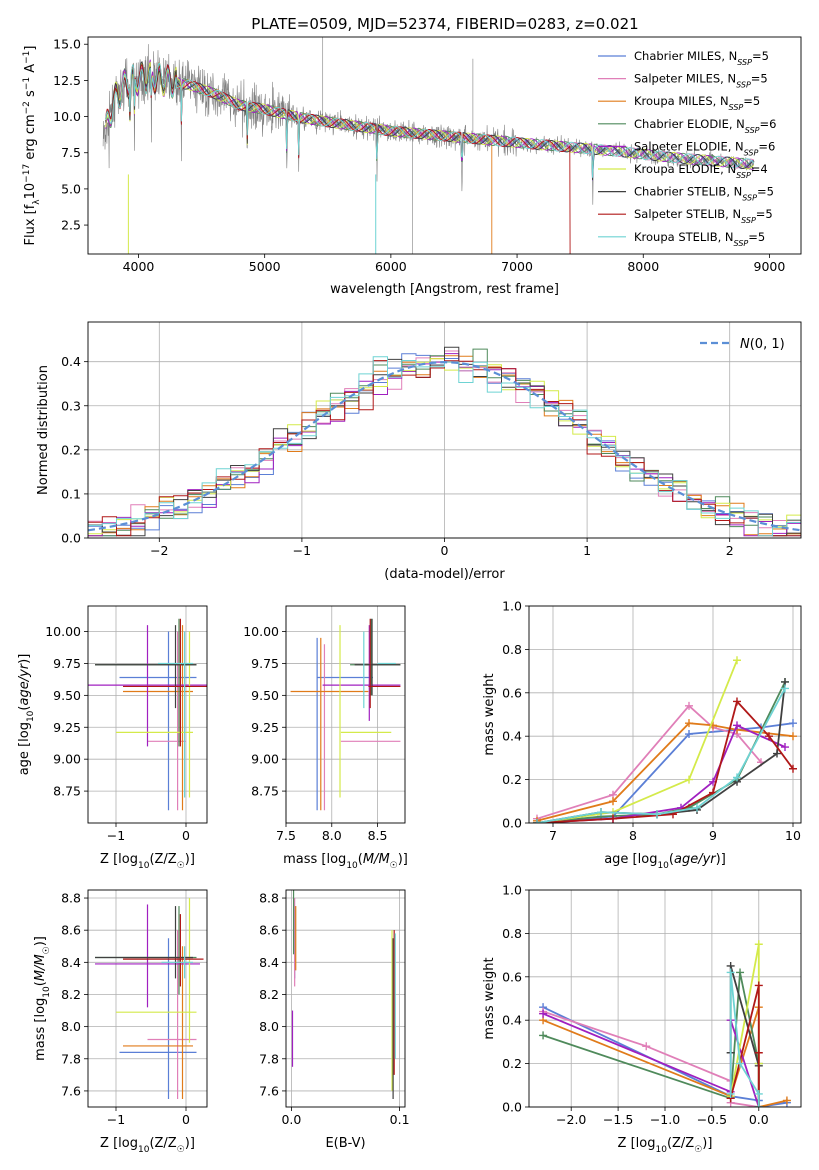 The height and width of the screenshot is (1170, 819). What do you see at coordinates (793, 835) in the screenshot?
I see `x-tick-label: 10` at bounding box center [793, 835].